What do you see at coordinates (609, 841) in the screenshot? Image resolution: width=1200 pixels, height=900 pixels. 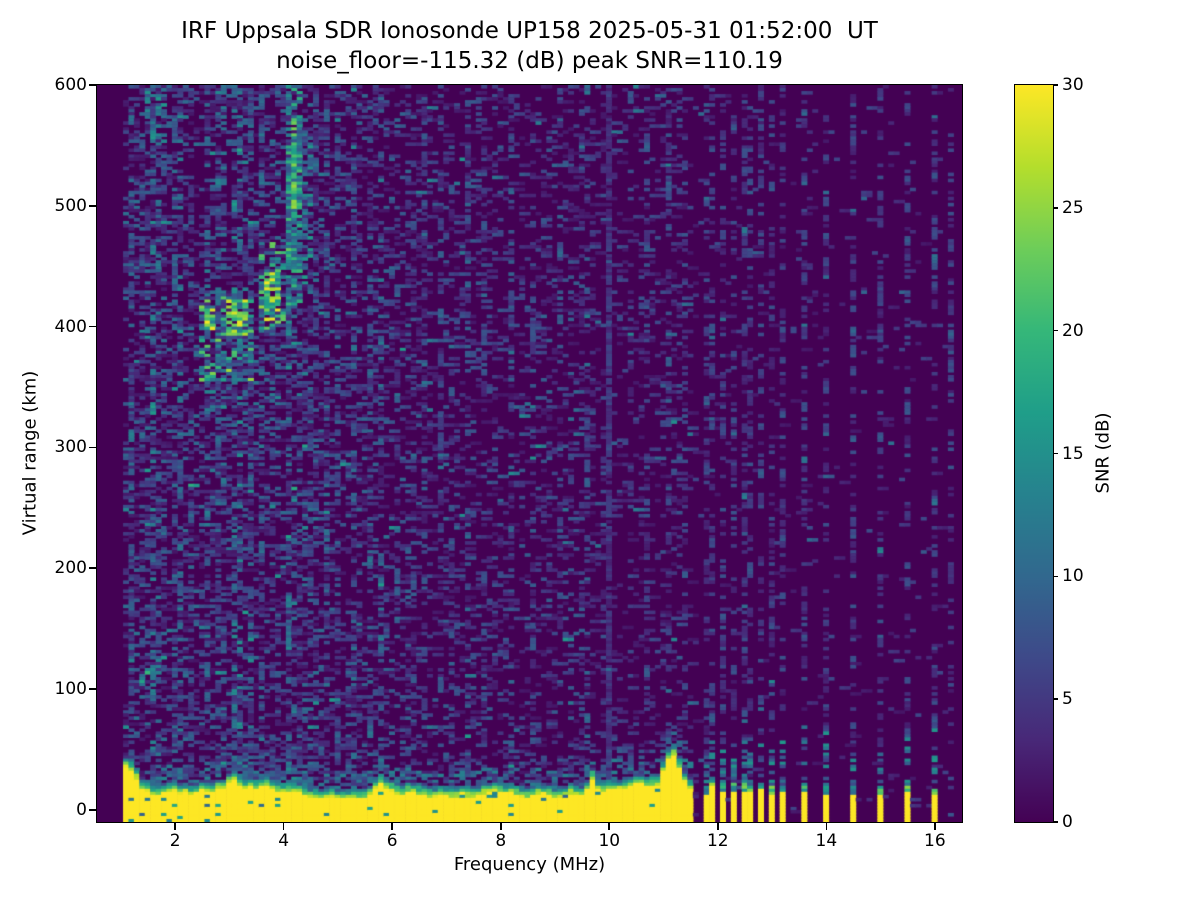 I see `x-tick-label: 10` at bounding box center [609, 841].